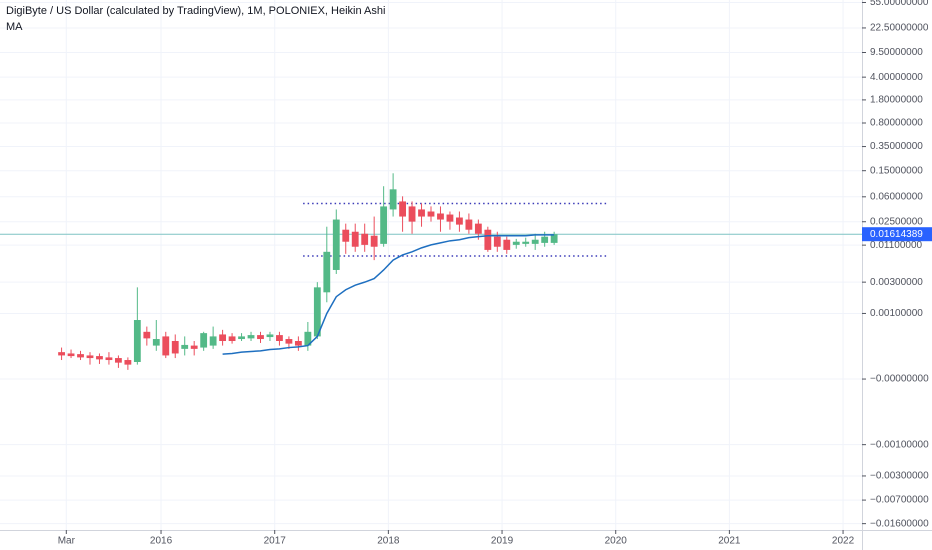 This screenshot has height=550, width=932. What do you see at coordinates (14, 27) in the screenshot?
I see `legend-entry: MA` at bounding box center [14, 27].